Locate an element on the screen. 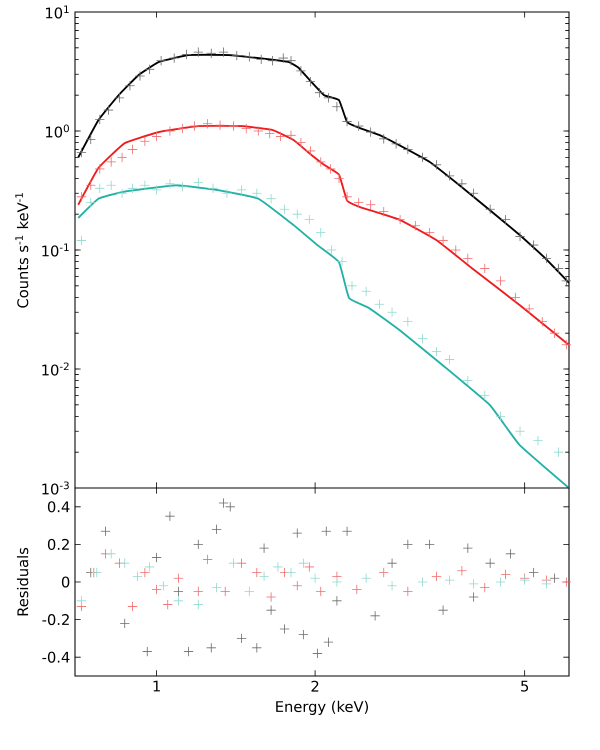  y-tick-label: -0.4 is located at coordinates (56, 657).